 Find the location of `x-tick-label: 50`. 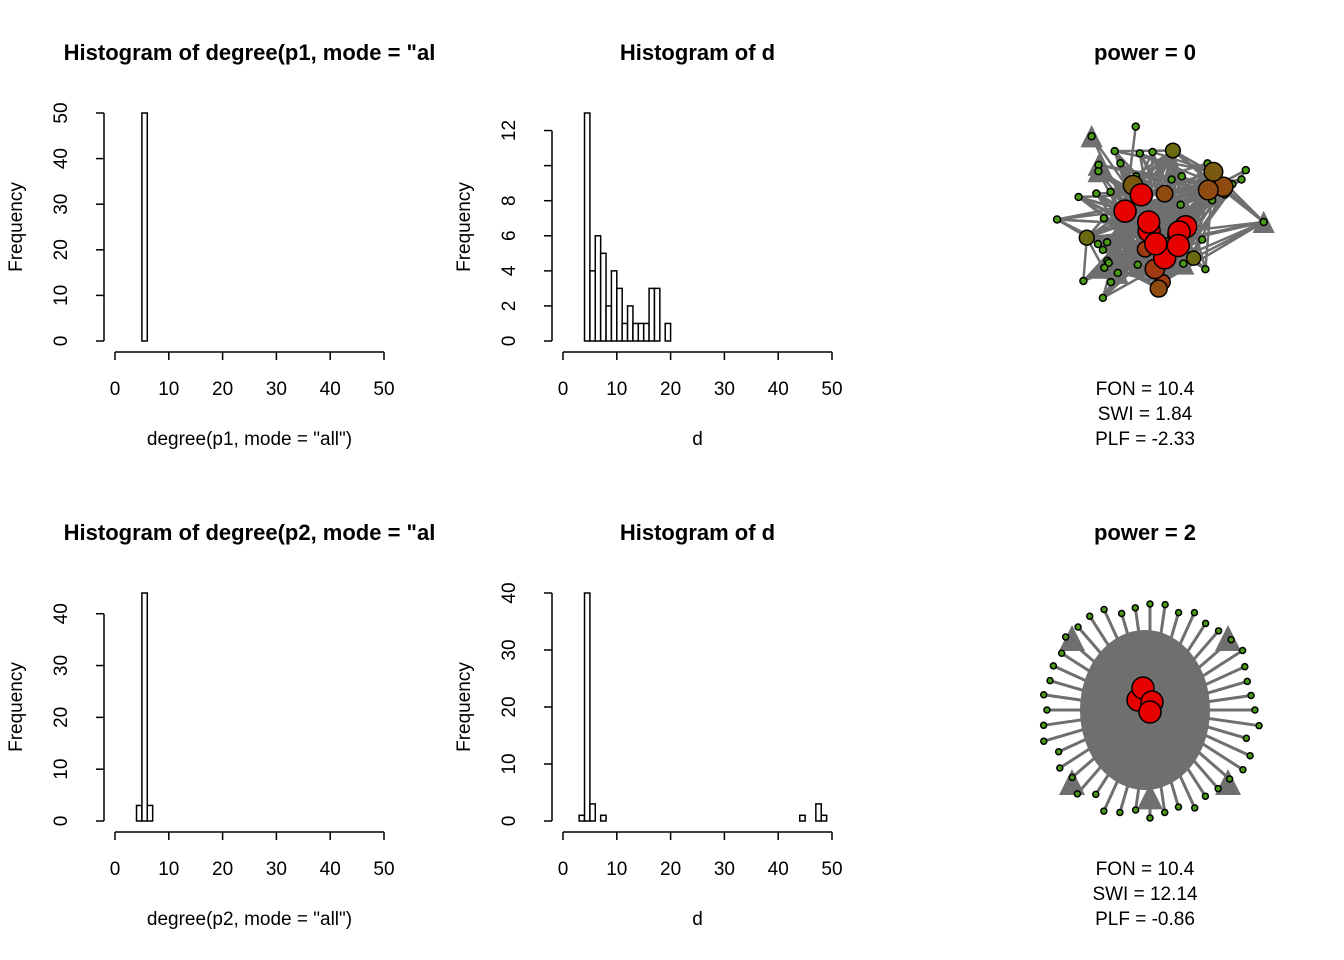

x-tick-label: 50 is located at coordinates (383, 869).